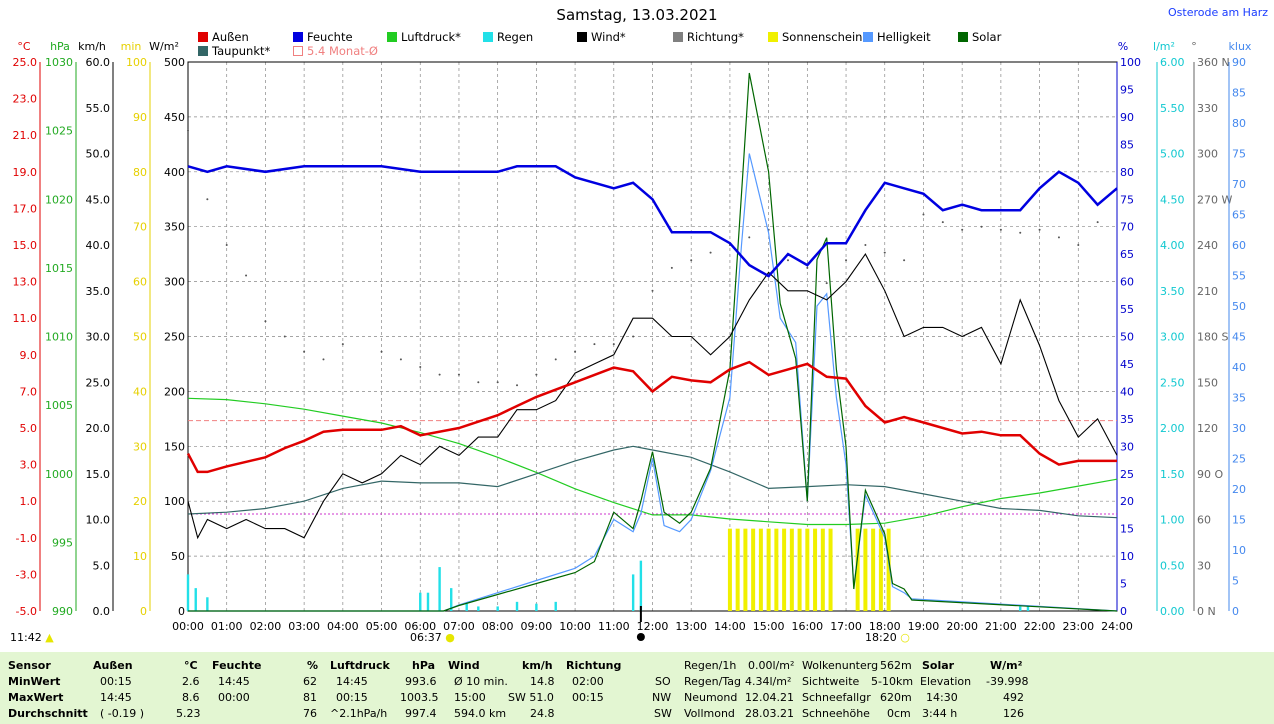  What do you see at coordinates (651, 417) in the screenshot?
I see `temperature-series-line` at bounding box center [651, 417].